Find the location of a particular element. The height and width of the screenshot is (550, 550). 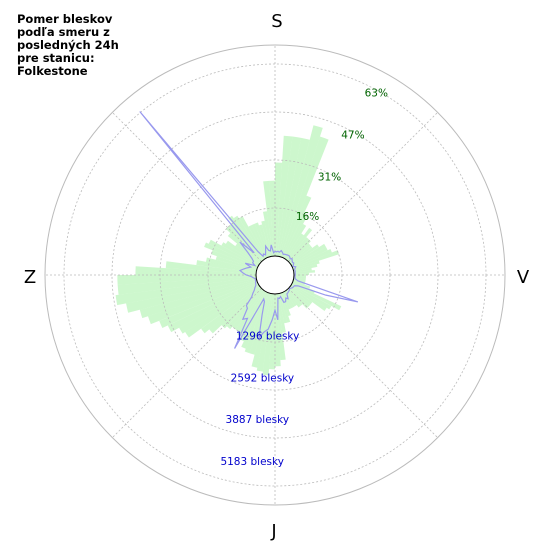

count-tick-label: 3887 blesky is located at coordinates (258, 420).